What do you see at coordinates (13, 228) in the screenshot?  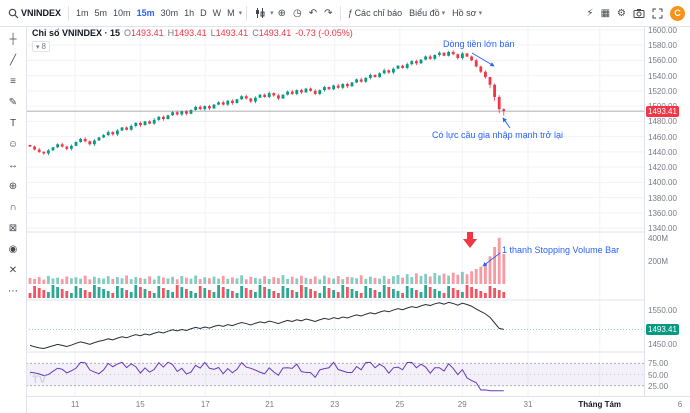 I see `lock-icon: ⊠` at bounding box center [13, 228].